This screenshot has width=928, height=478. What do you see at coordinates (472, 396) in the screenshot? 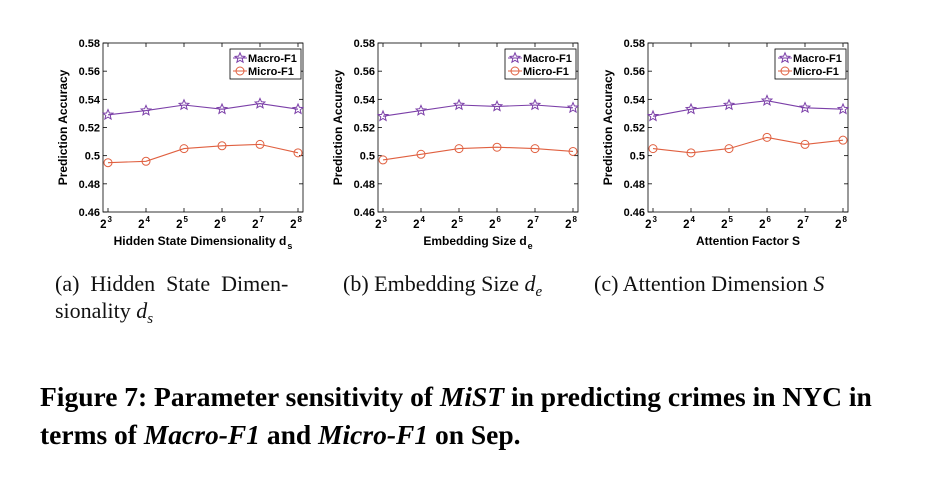
I see `figure-caption-mist: MiST` at bounding box center [472, 396].